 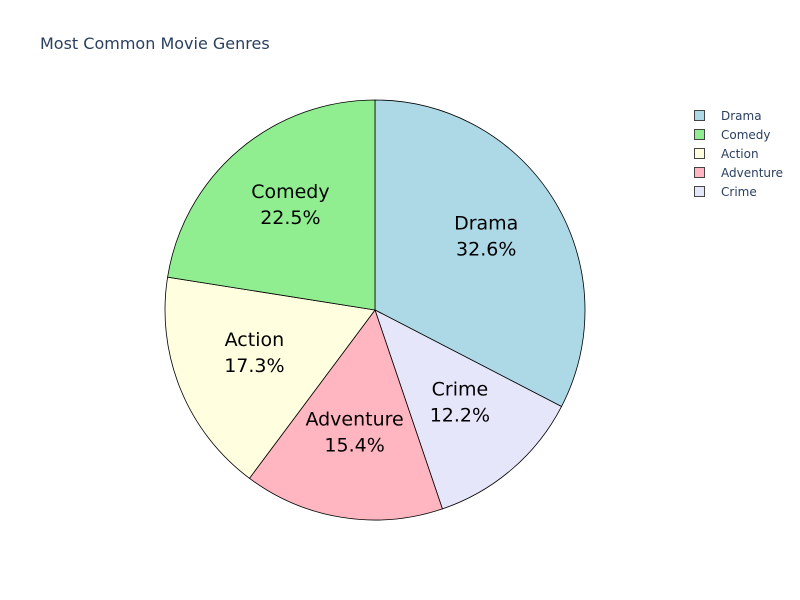 I want to click on legend-item-drama: Drama, so click(x=738, y=115).